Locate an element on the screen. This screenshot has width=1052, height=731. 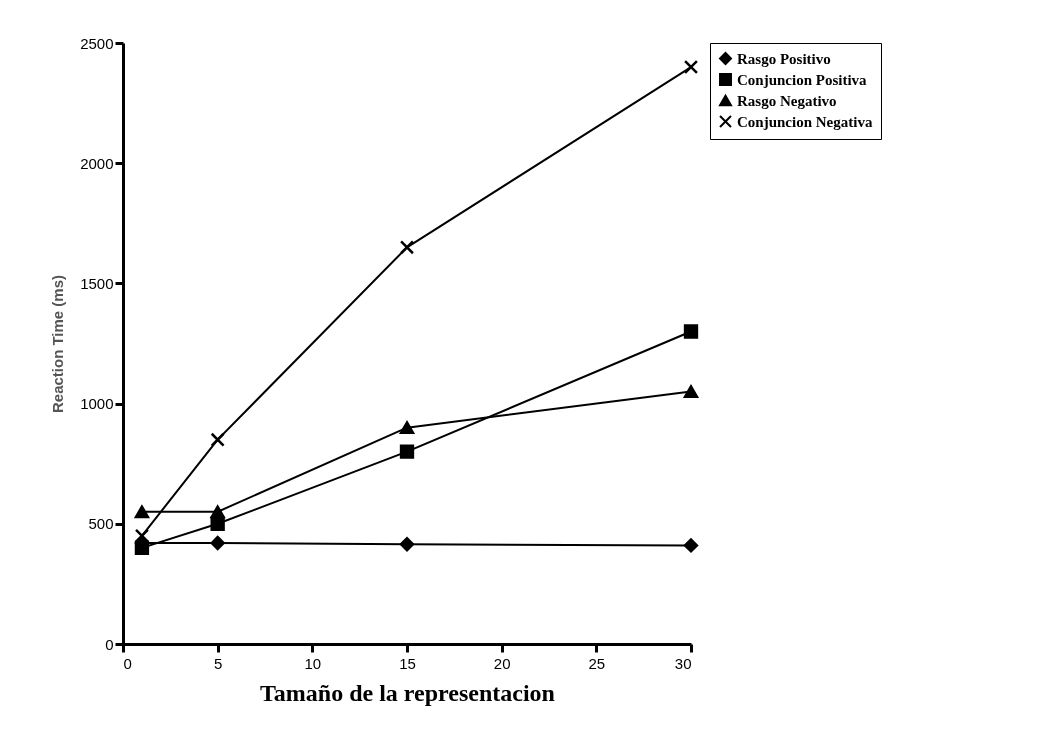
legend-label: Conjuncion Positiva is located at coordinates (802, 79).